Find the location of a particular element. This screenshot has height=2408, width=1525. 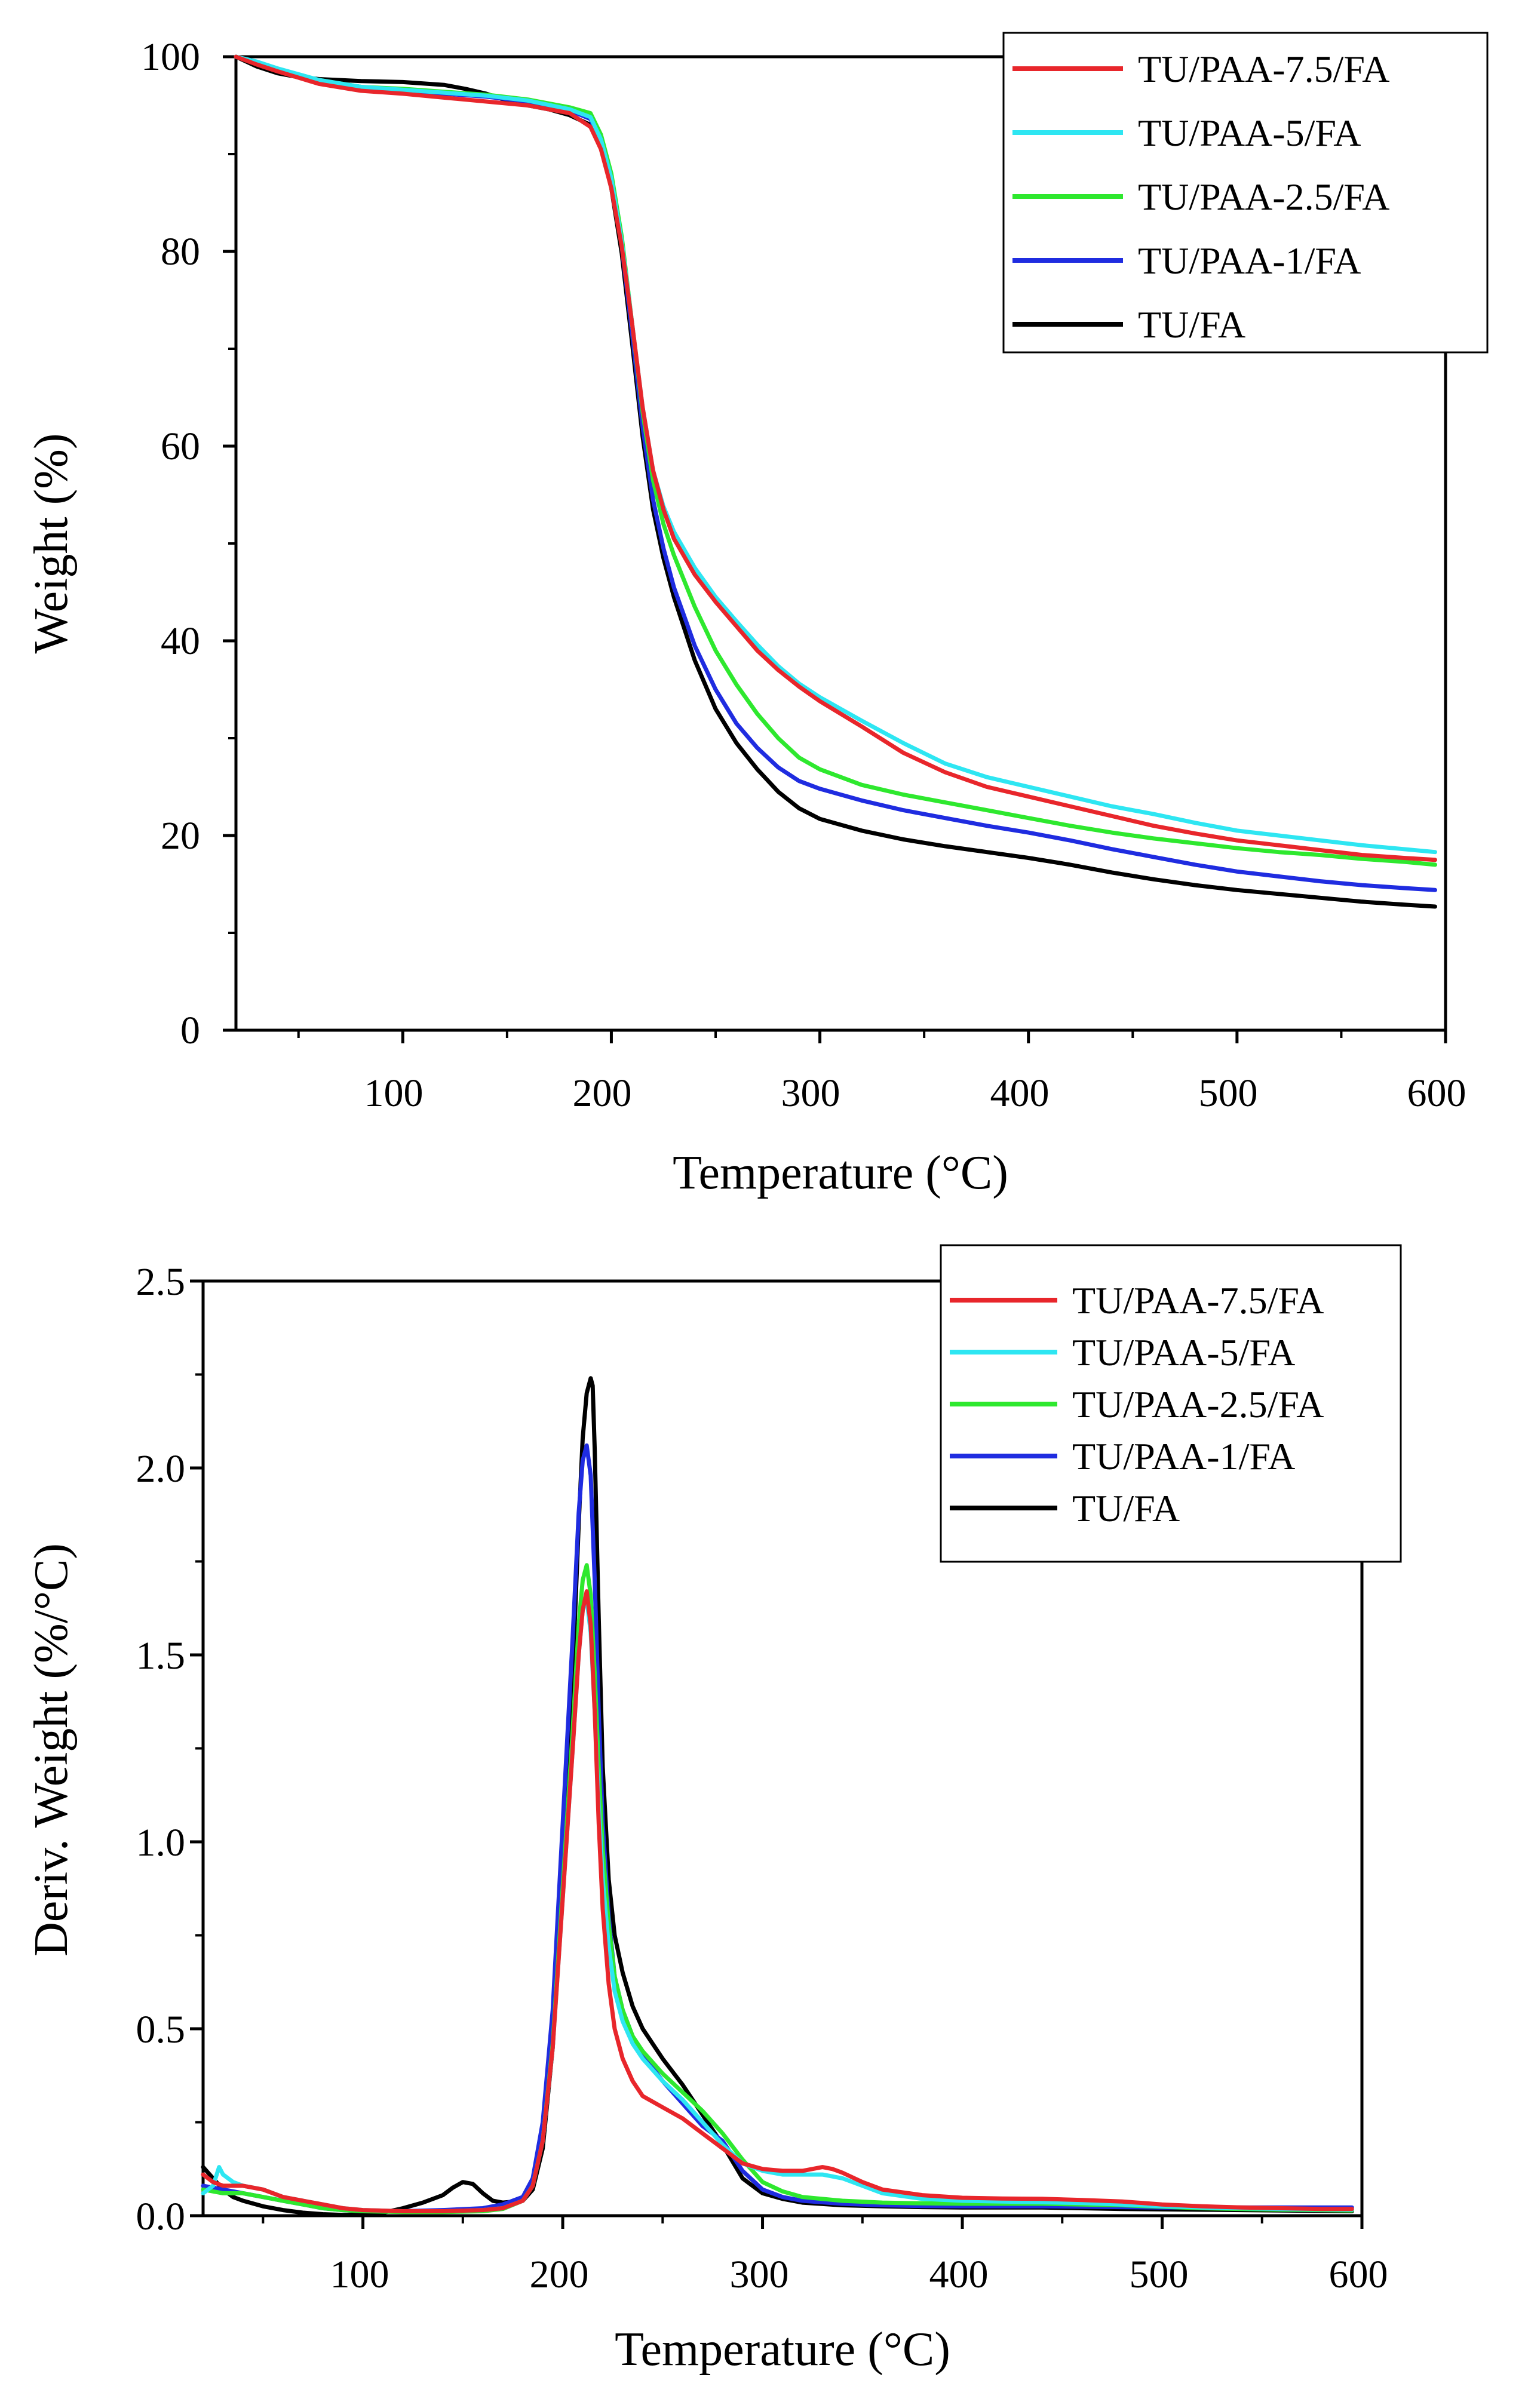

tga-y-tick-label: 40 is located at coordinates (180, 641).